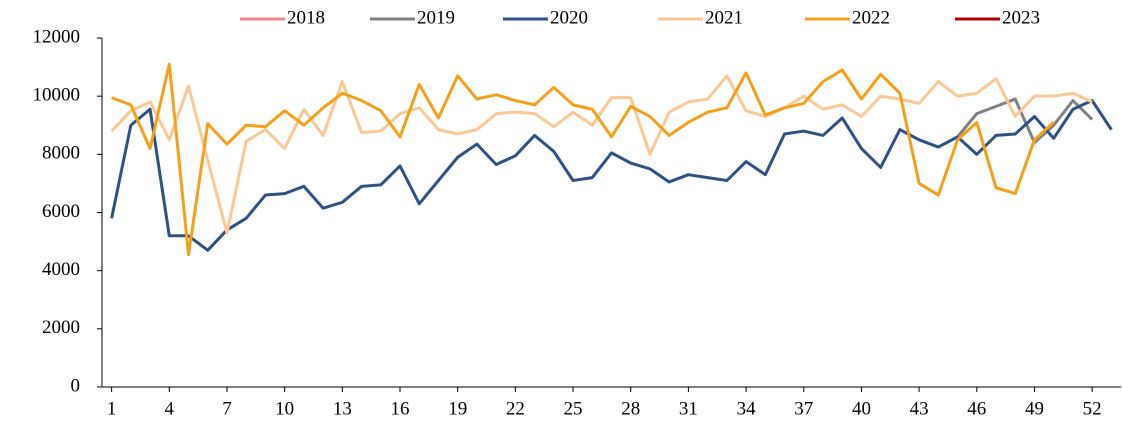  What do you see at coordinates (61, 153) in the screenshot?
I see `y-tick-label: 8000` at bounding box center [61, 153].